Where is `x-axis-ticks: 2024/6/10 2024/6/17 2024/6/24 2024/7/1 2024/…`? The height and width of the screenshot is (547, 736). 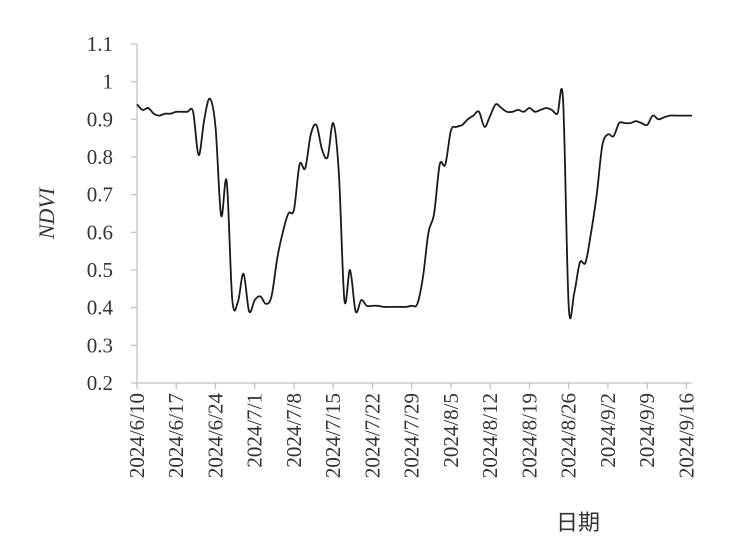 x-axis-ticks: 2024/6/10 2024/6/17 2024/6/24 2024/7/1 2024/… is located at coordinates (411, 430).